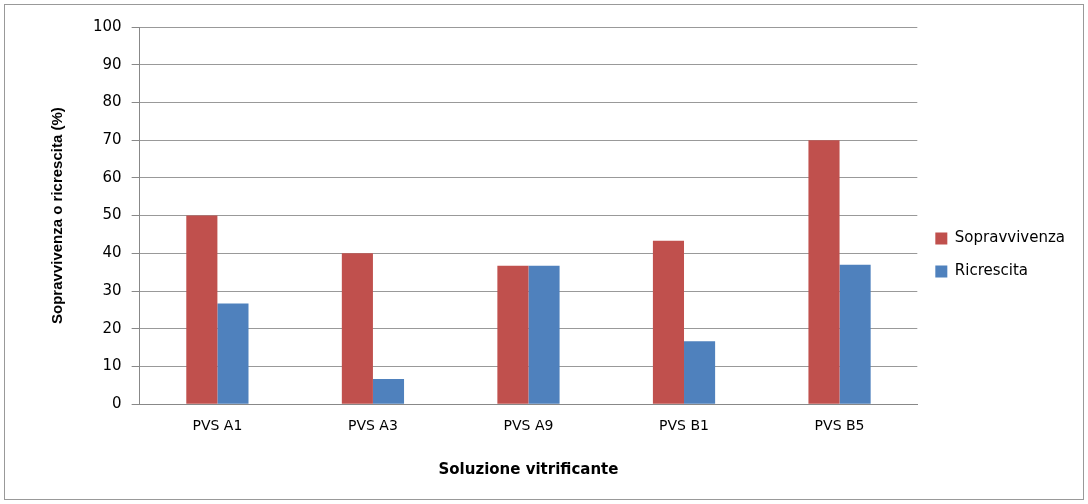  What do you see at coordinates (112, 63) in the screenshot?
I see `y-tick-label: 90` at bounding box center [112, 63].